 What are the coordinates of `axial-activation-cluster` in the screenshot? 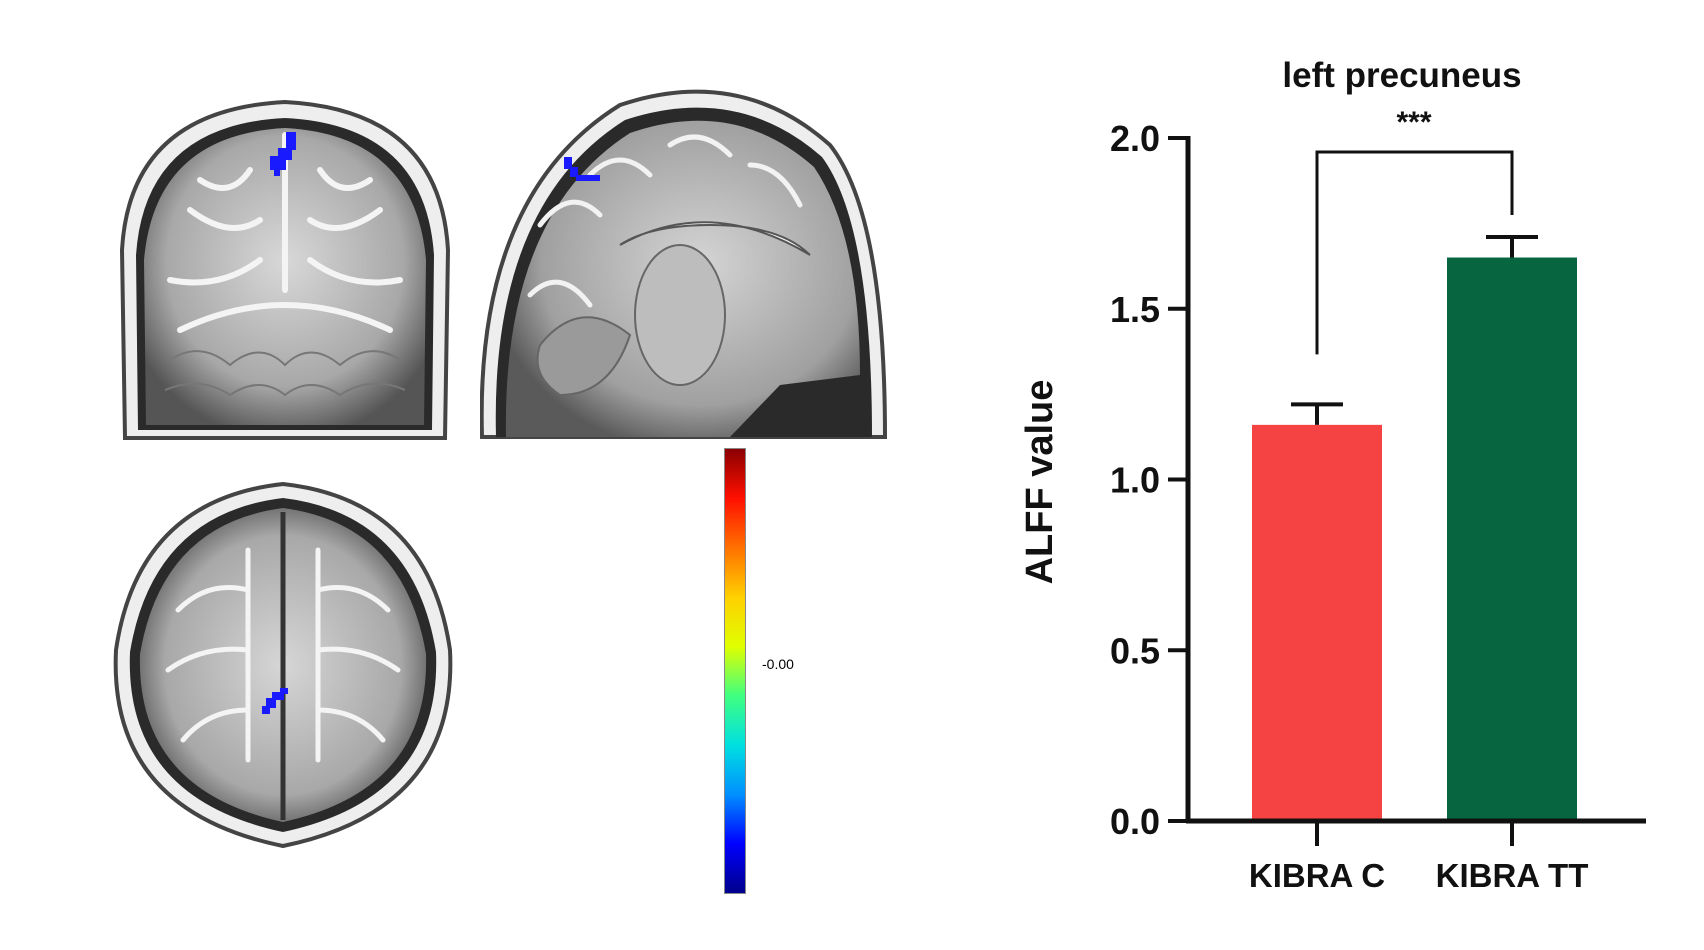 It's located at (275, 701).